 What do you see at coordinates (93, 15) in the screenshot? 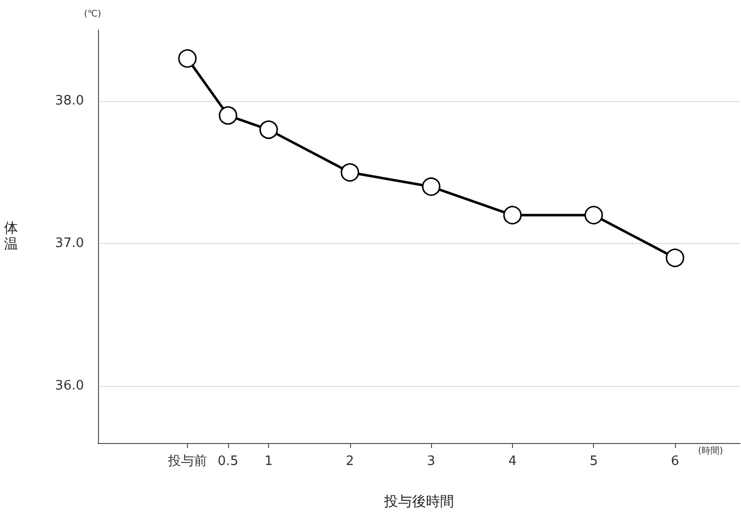
I see `text: (℃)` at bounding box center [93, 15].